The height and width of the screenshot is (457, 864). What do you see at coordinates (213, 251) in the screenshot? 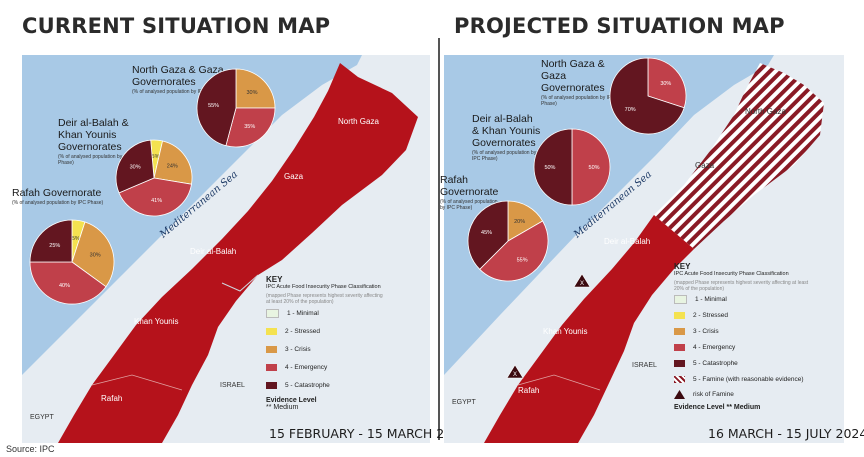
I see `label-deir-al-balah: Deir al-Balah` at bounding box center [213, 251].